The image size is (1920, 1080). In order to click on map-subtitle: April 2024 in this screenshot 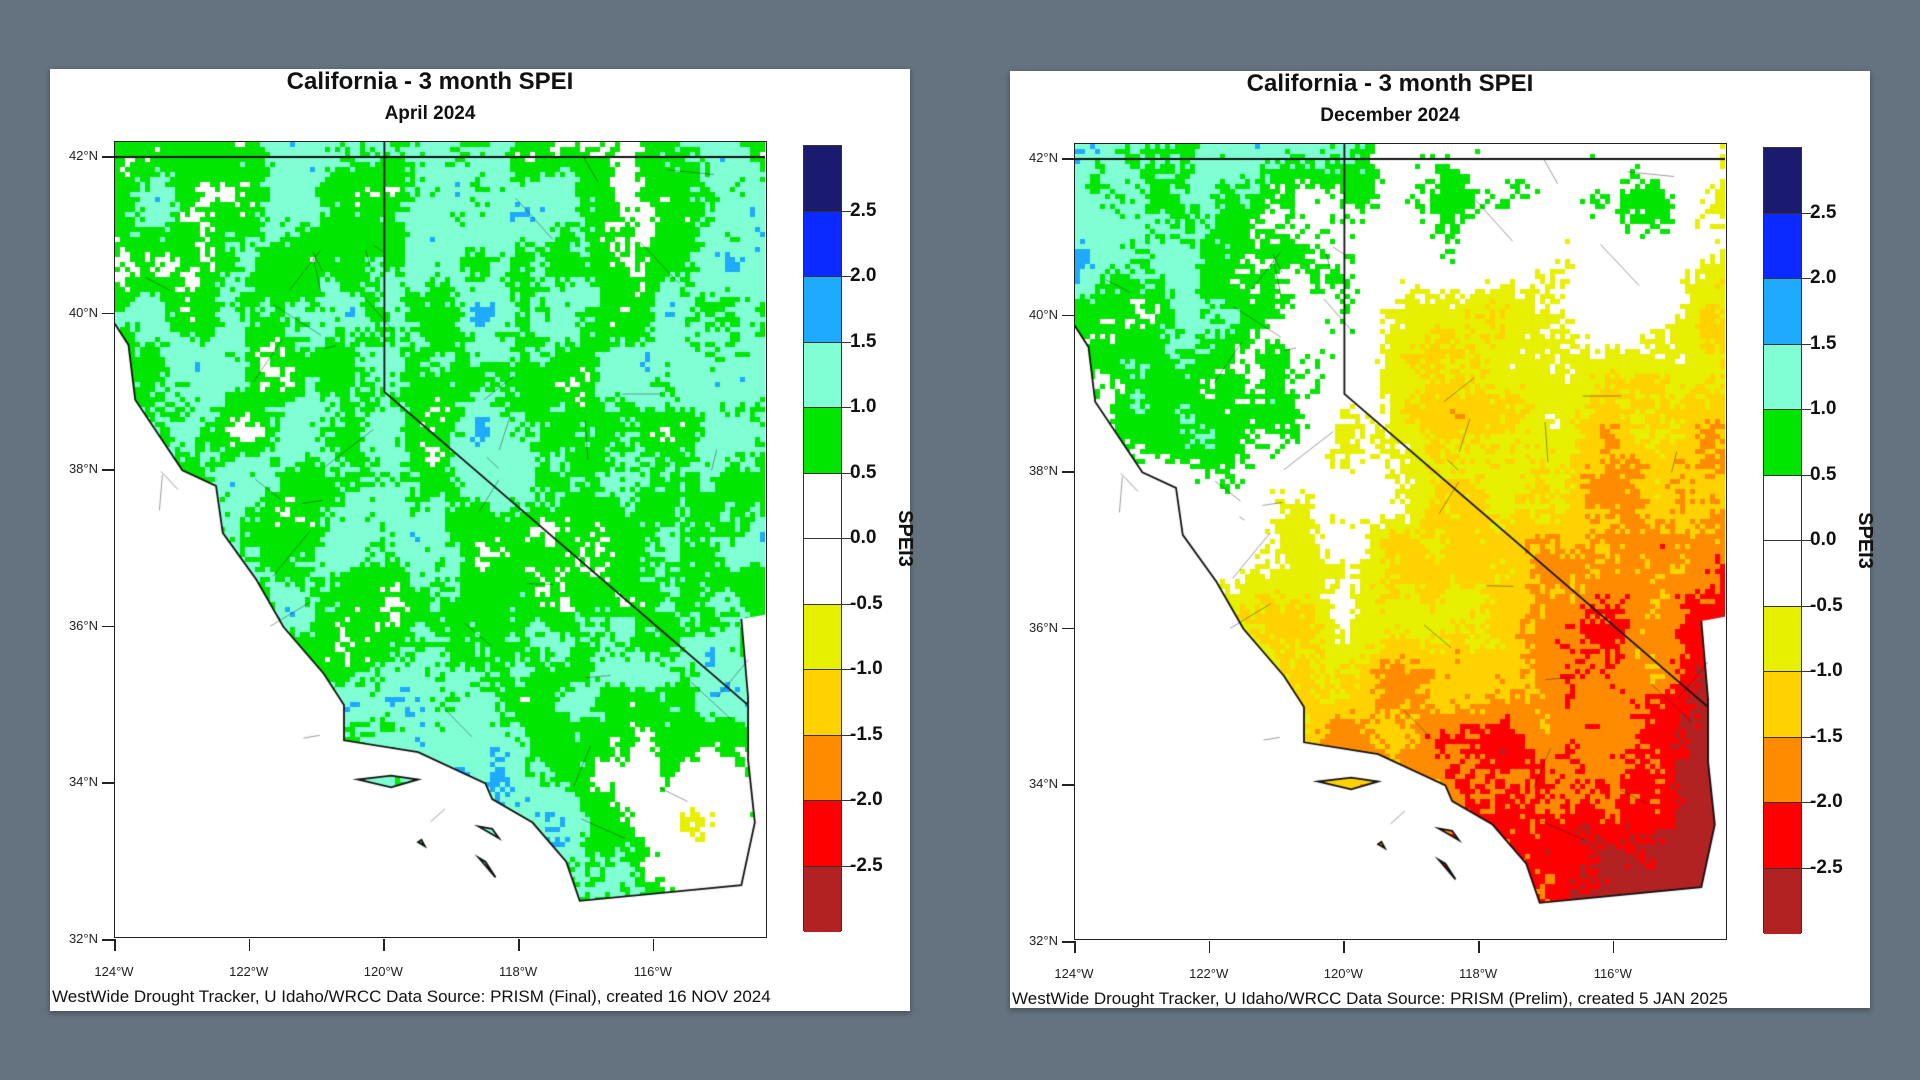, I will do `click(430, 113)`.